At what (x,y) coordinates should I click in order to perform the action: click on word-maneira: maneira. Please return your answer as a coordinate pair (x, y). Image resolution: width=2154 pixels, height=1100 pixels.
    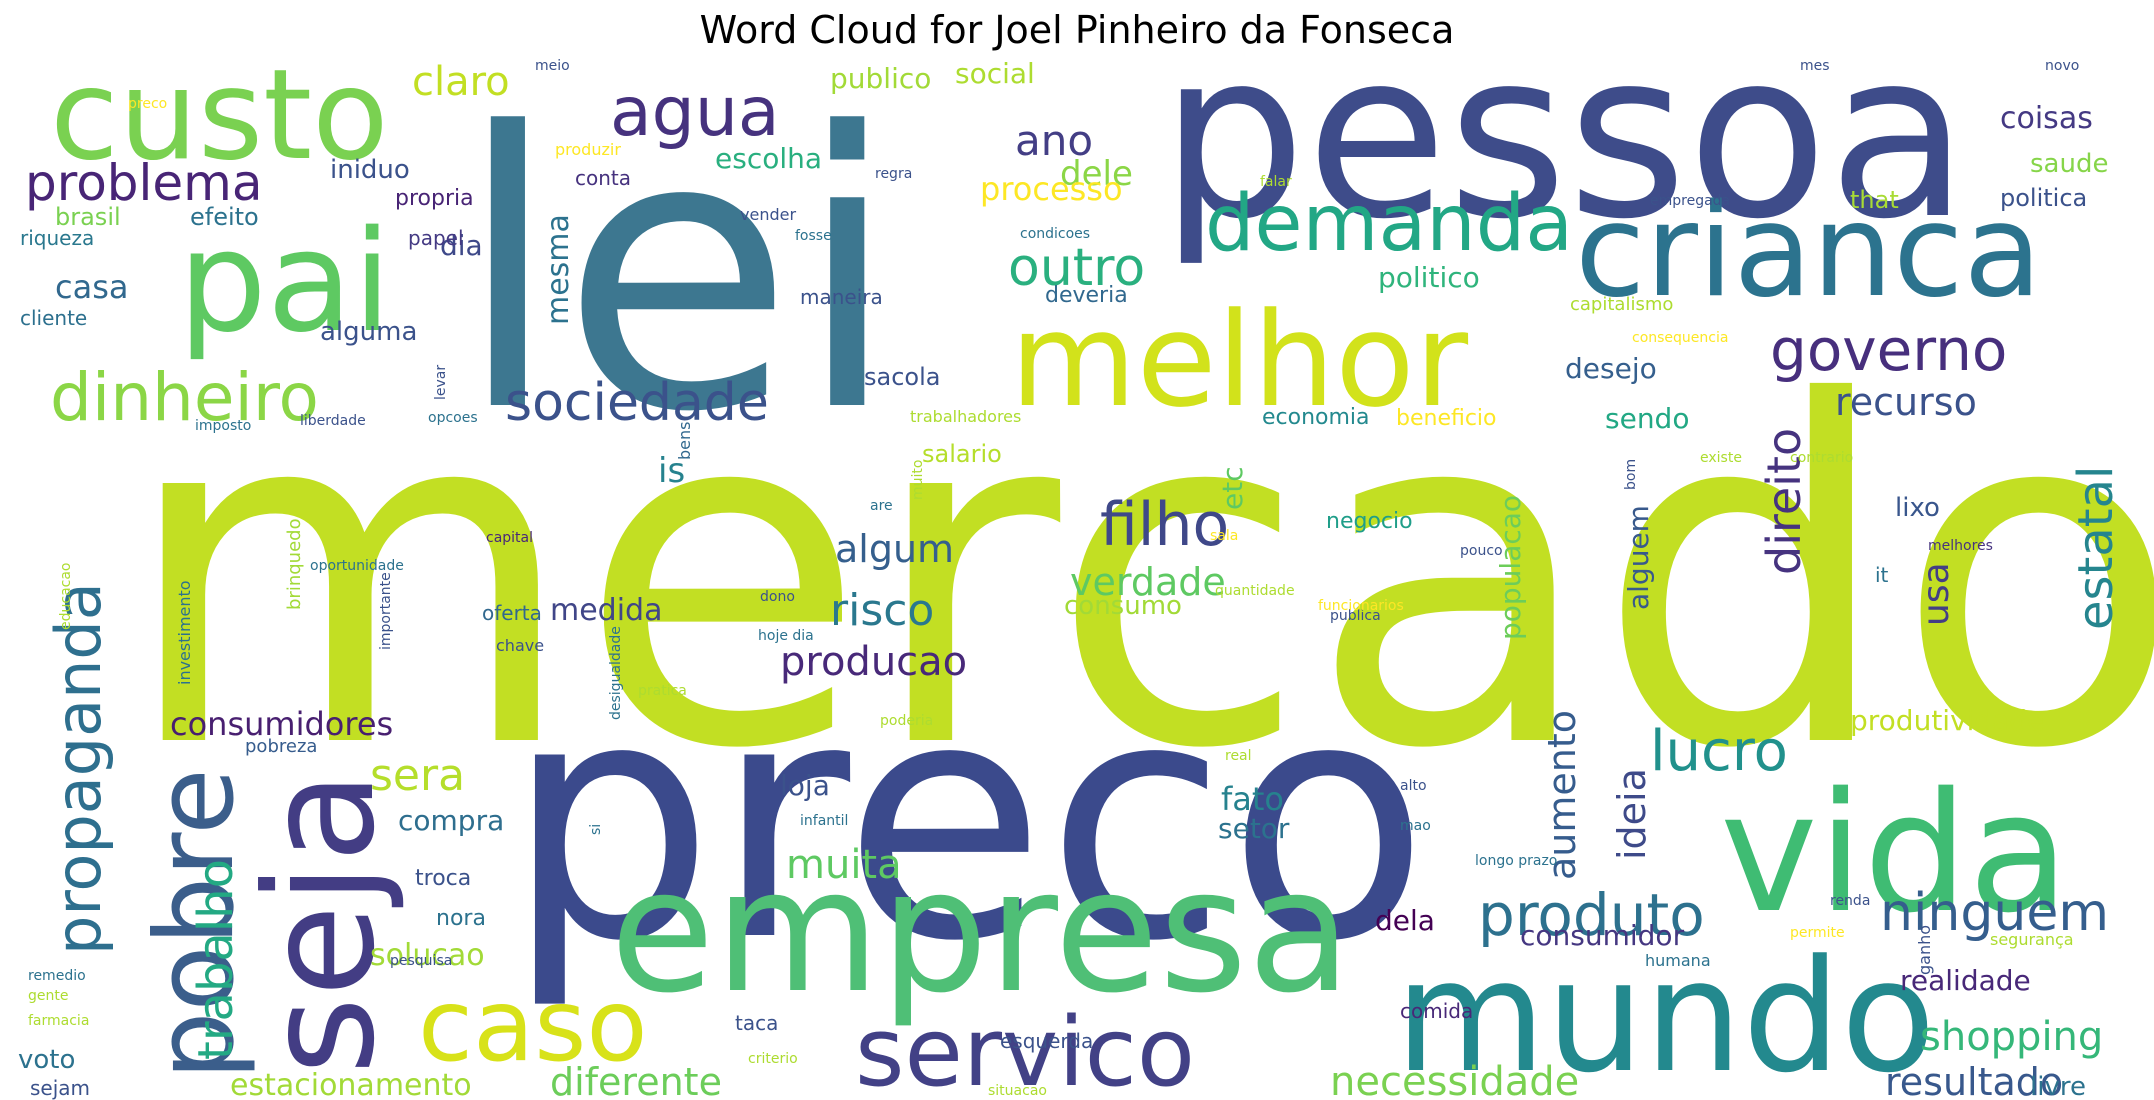
    Looking at the image, I should click on (841, 297).